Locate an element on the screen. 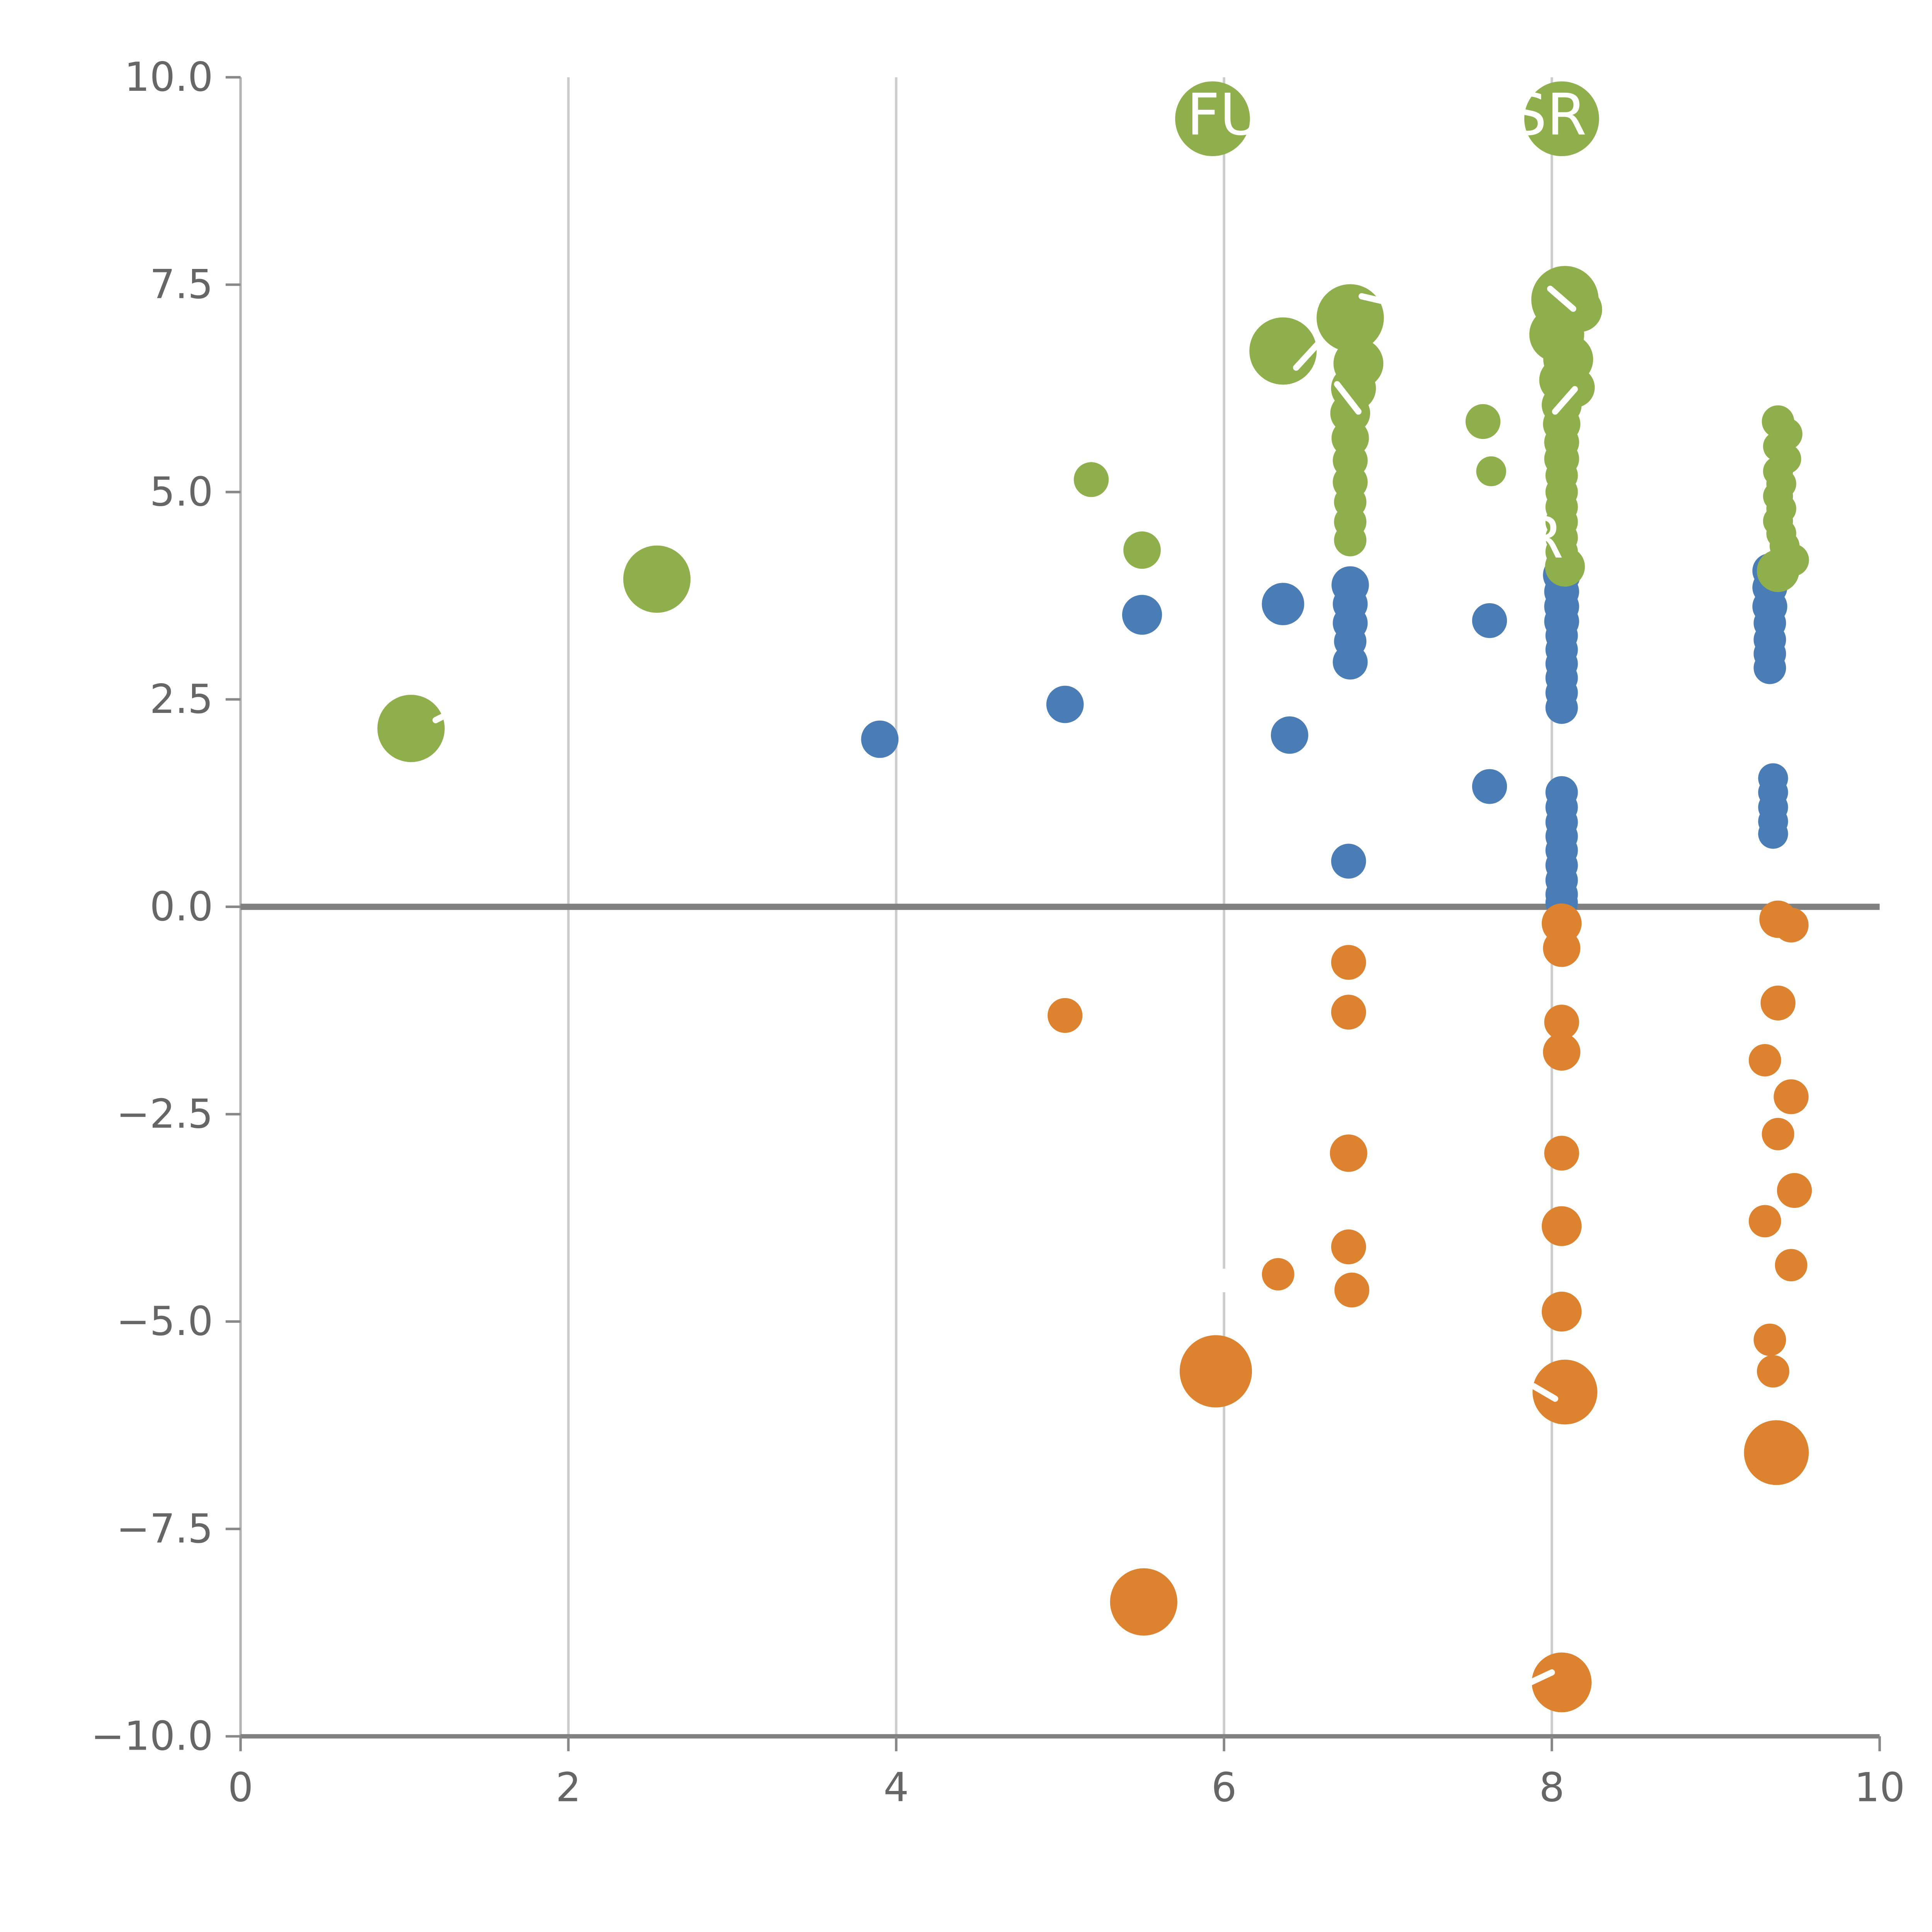 The width and height of the screenshot is (1932, 1932). y-tick-label: −5.0 is located at coordinates (165, 1321).